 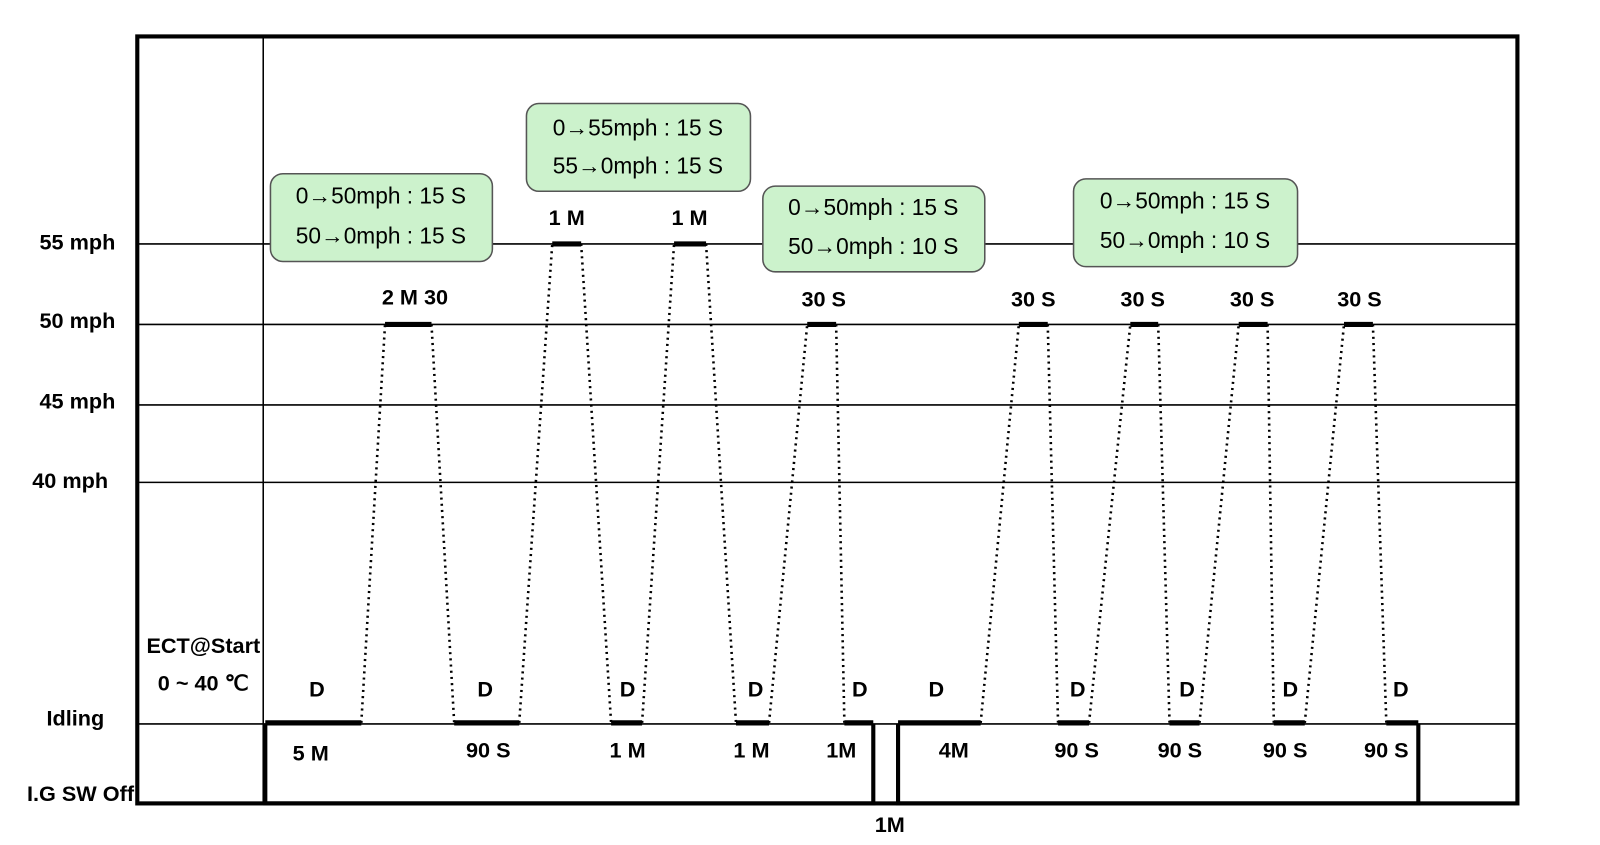 I want to click on level-label: I.G SW Off, so click(x=81, y=793).